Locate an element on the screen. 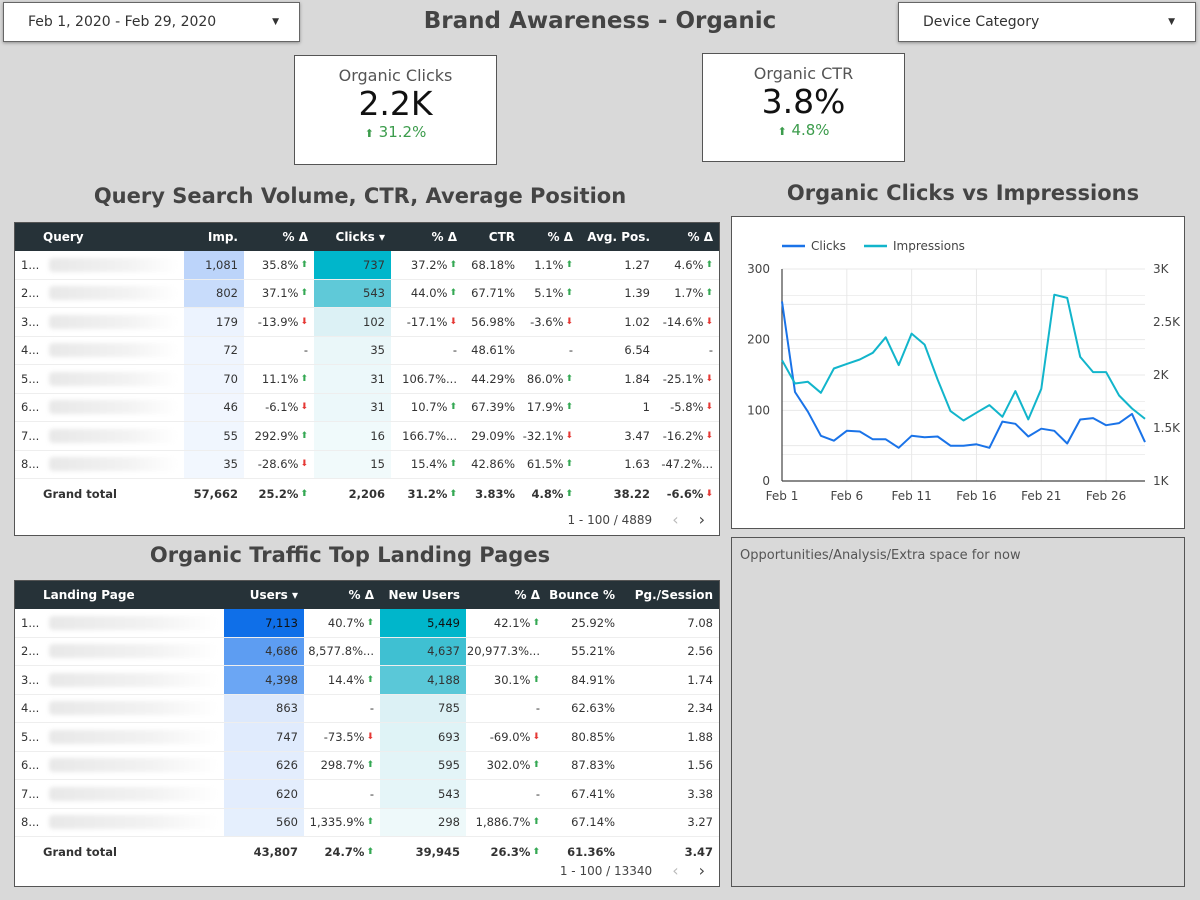  column-header-clicks: Clicks ▾ is located at coordinates (352, 237).